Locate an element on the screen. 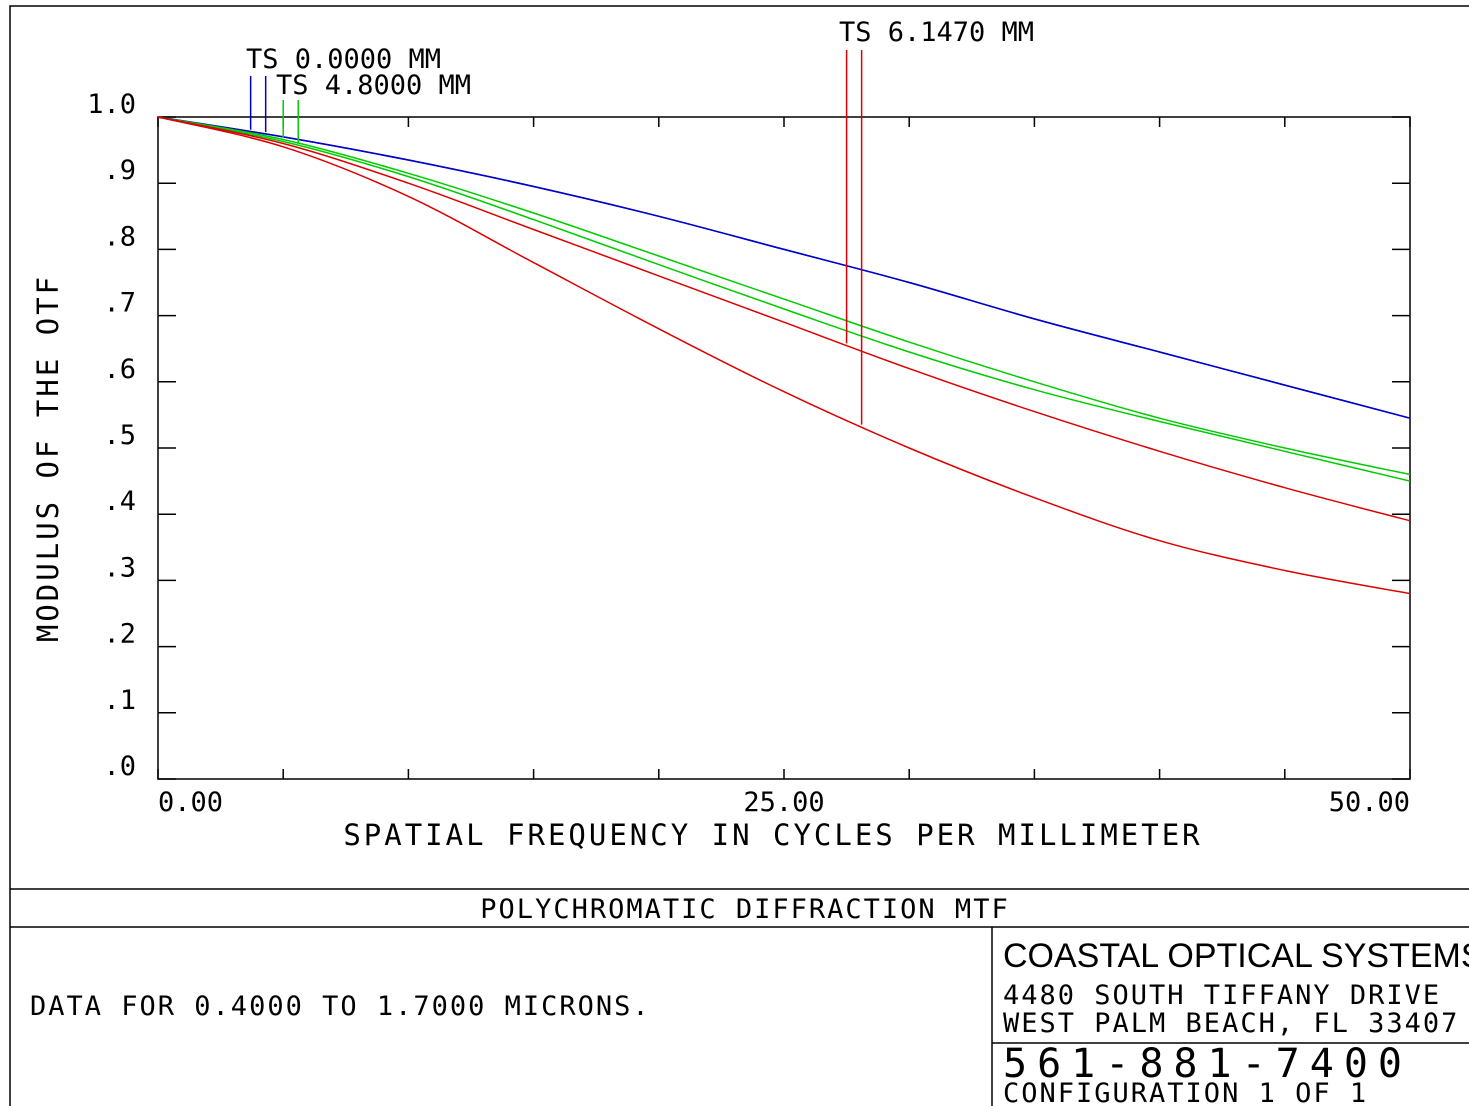 The height and width of the screenshot is (1106, 1469). x-tick-label: 50.00 is located at coordinates (1369, 802).